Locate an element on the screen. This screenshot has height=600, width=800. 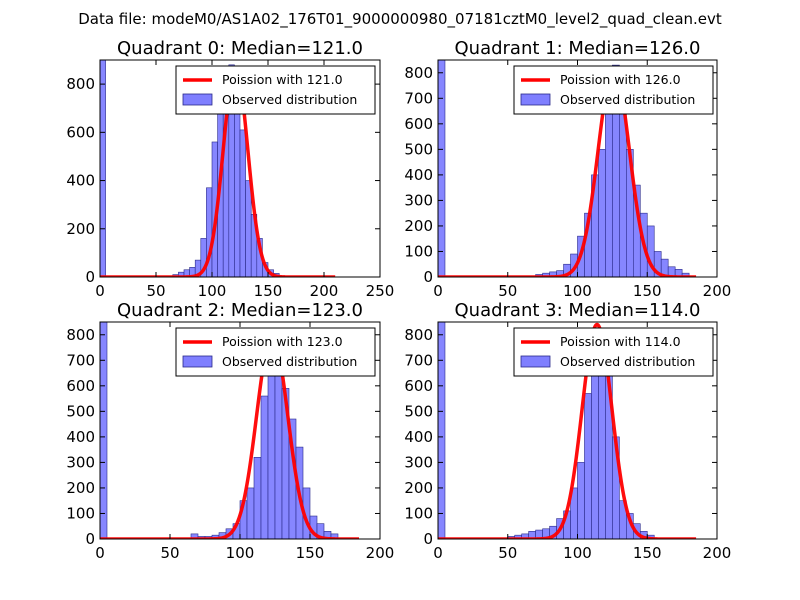
axes-frame is located at coordinates (240, 168).